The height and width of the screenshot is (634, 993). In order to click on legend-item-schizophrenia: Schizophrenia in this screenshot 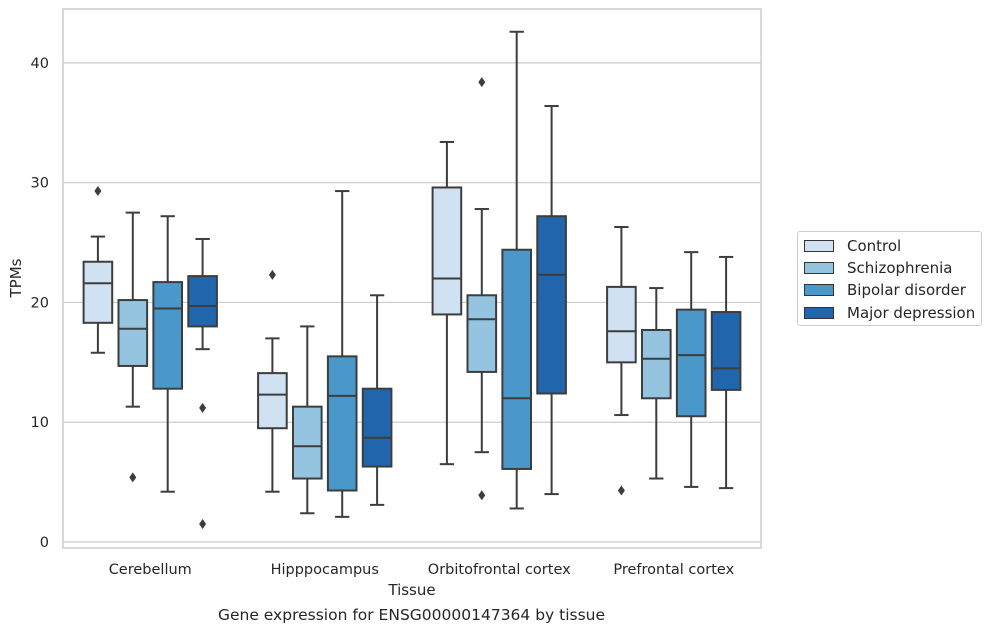, I will do `click(878, 268)`.